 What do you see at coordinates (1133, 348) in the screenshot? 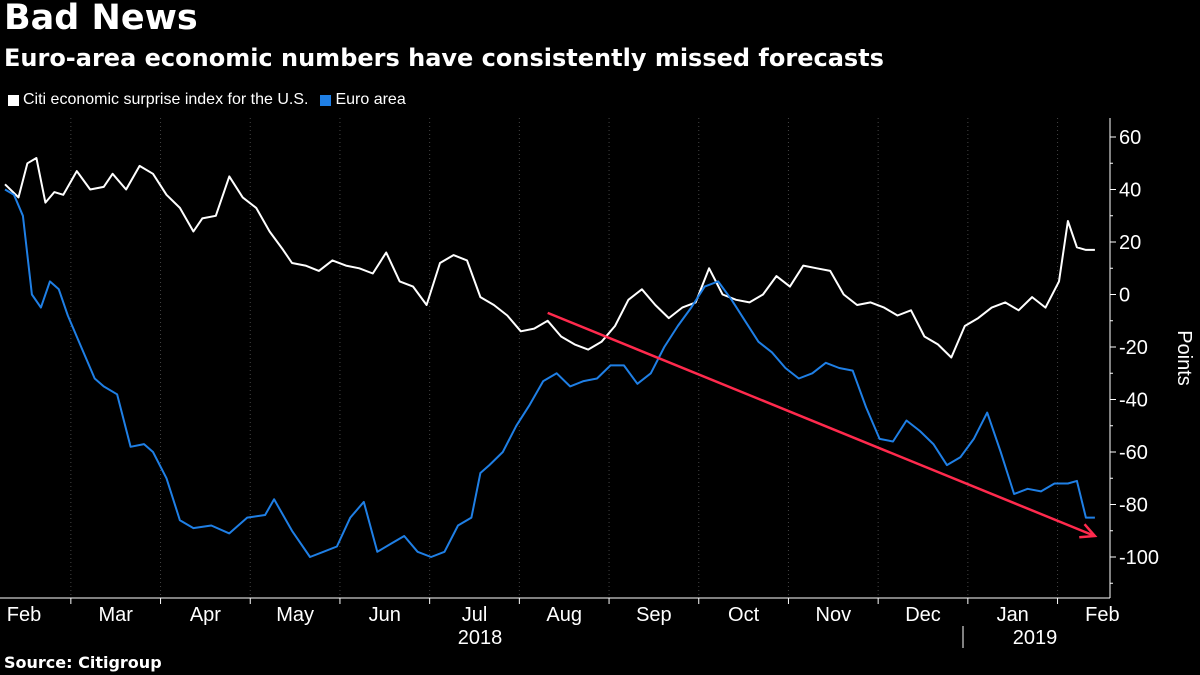
I see `y-tick-label: -20` at bounding box center [1133, 348].